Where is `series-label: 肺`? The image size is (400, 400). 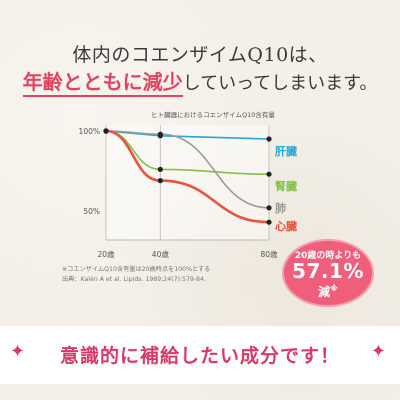
series-label: 肺 is located at coordinates (280, 208).